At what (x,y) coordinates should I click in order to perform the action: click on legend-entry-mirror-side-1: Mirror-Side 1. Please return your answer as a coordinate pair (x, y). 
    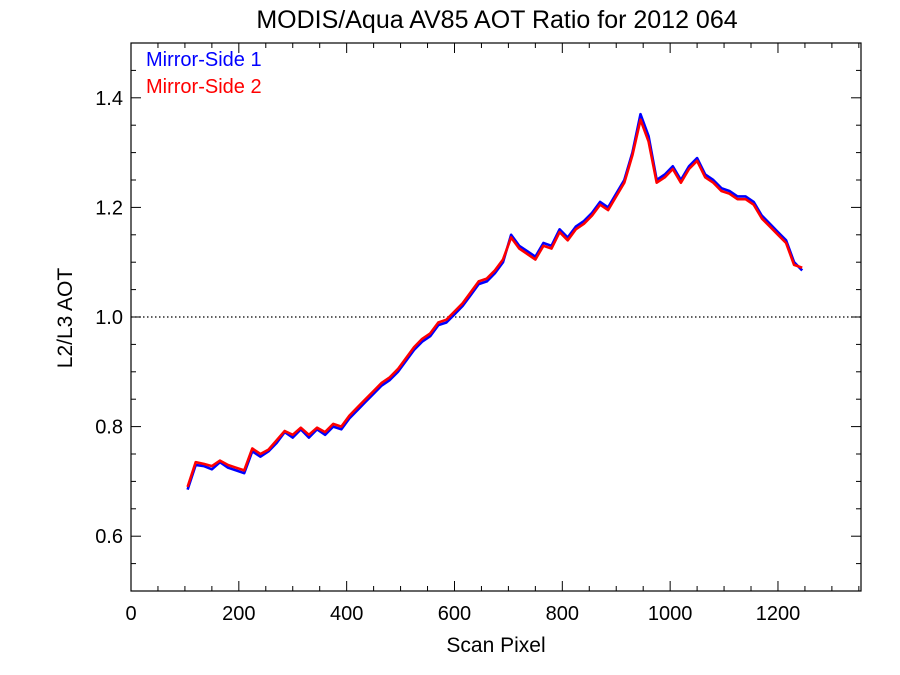
    Looking at the image, I should click on (204, 60).